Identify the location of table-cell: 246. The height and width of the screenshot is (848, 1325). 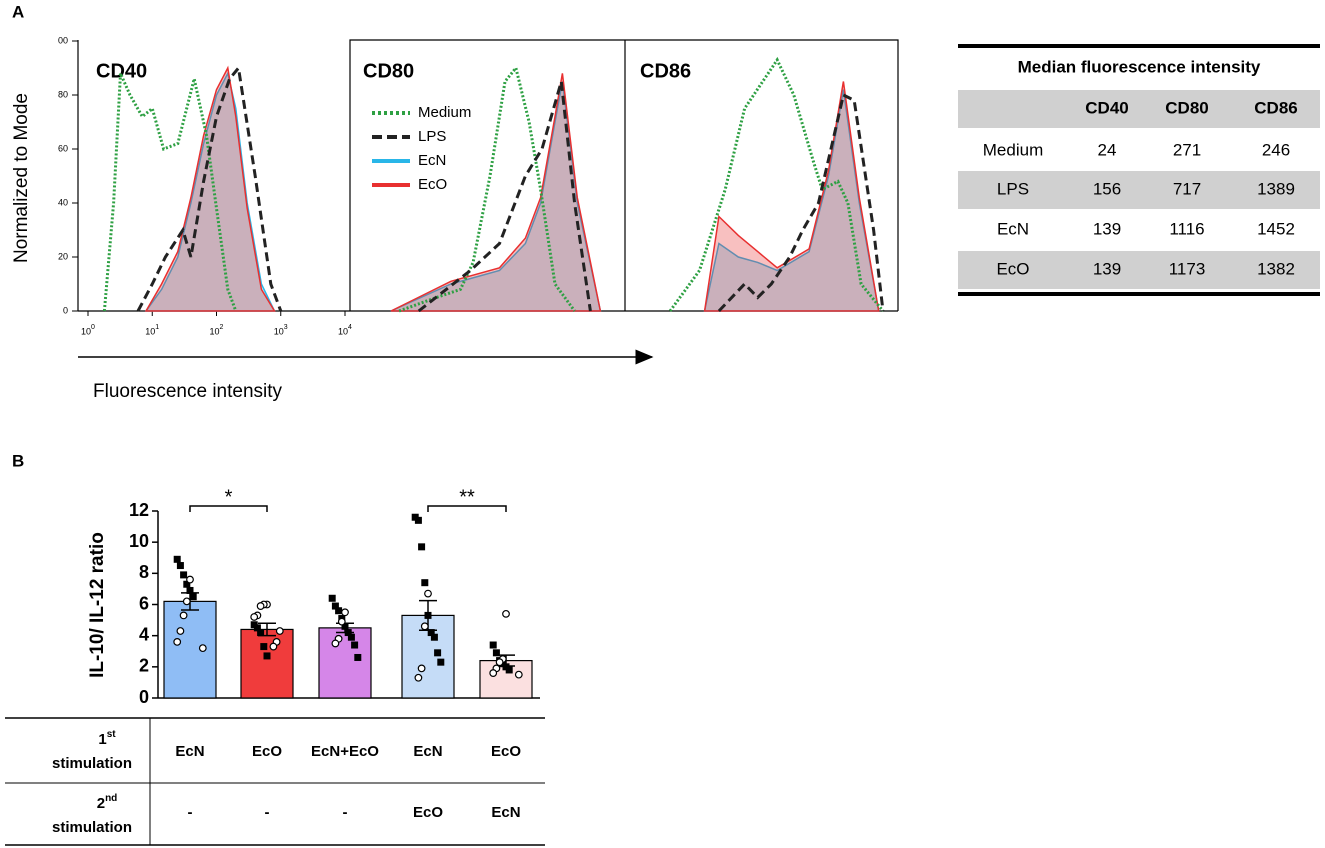
(1276, 149).